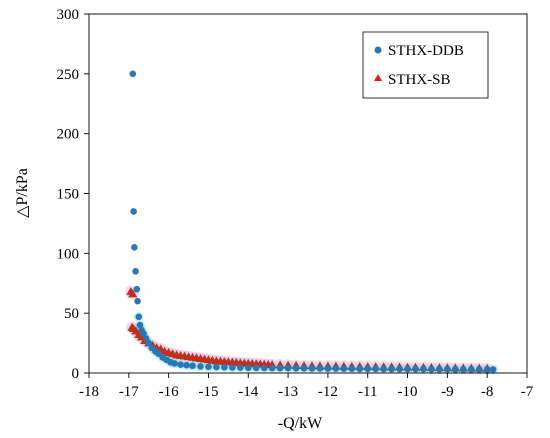 The width and height of the screenshot is (550, 438). Describe the element at coordinates (68, 135) in the screenshot. I see `y-tick-label: 200` at that location.